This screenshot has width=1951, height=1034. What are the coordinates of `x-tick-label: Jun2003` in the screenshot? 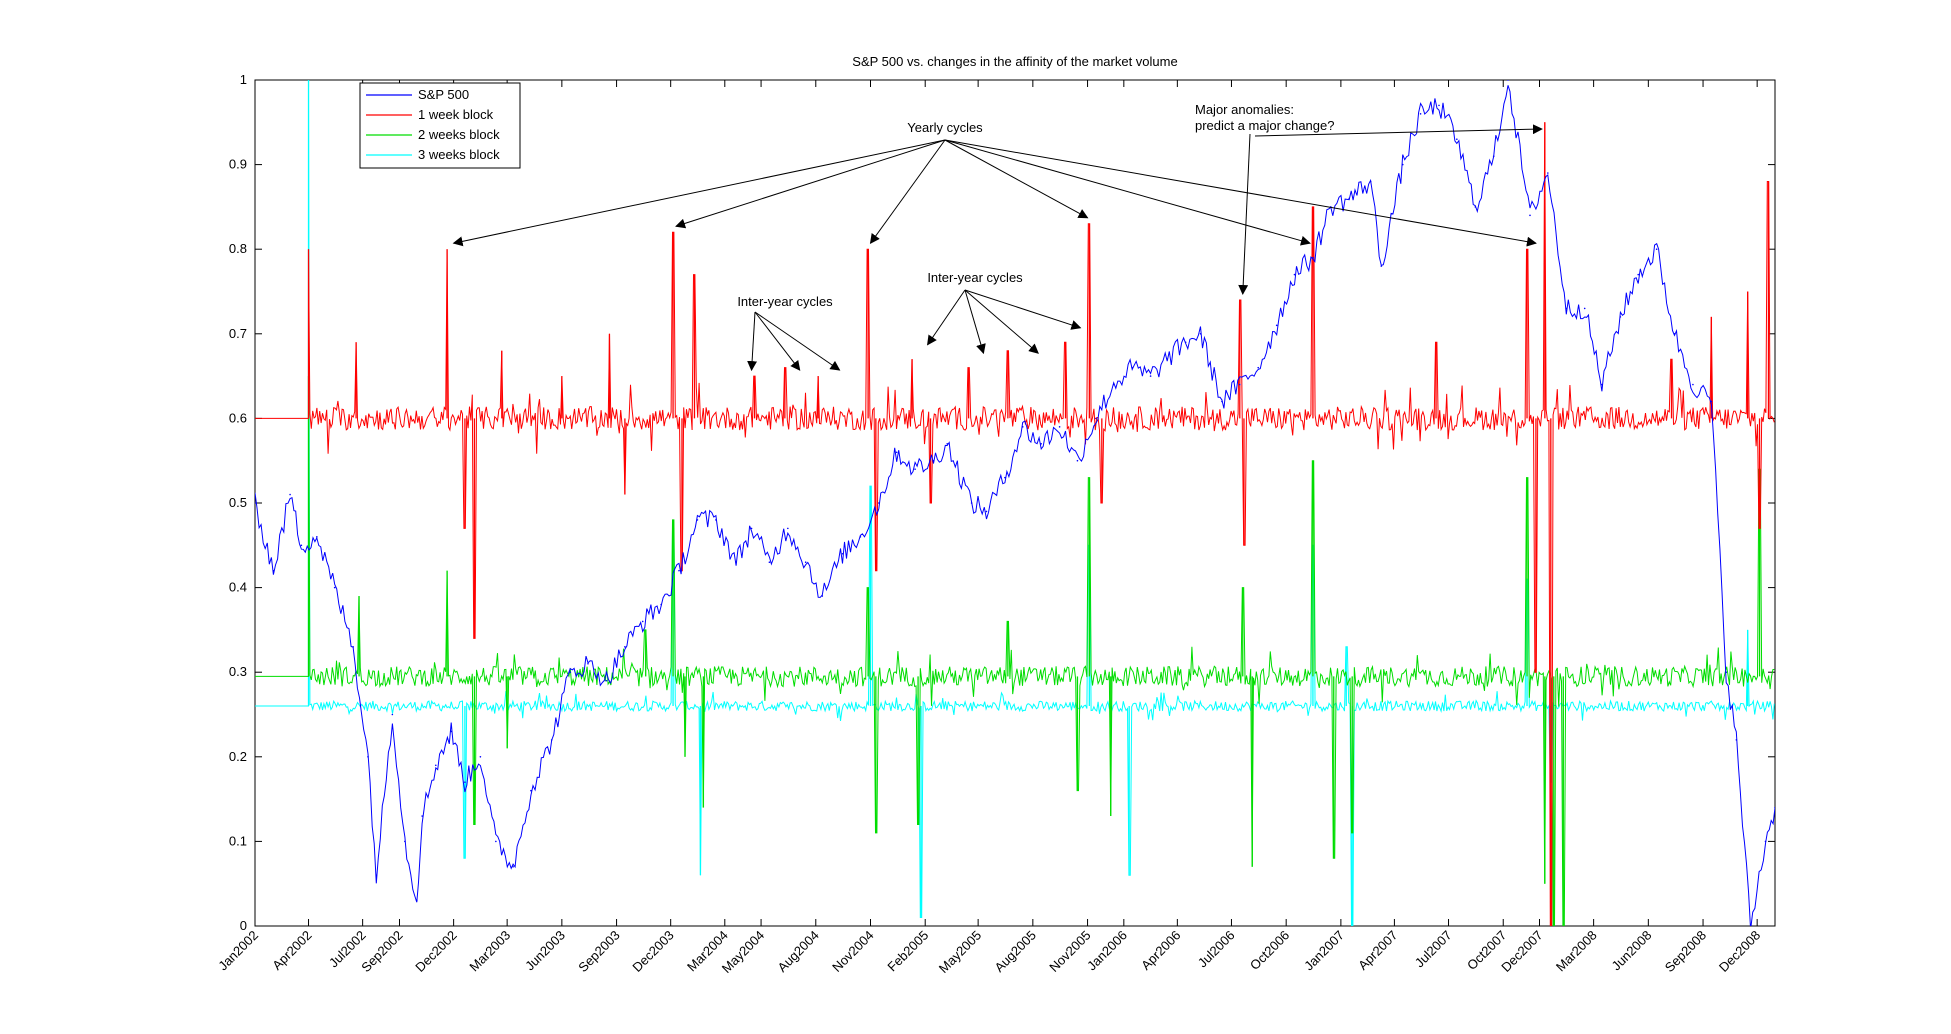 It's located at (545, 951).